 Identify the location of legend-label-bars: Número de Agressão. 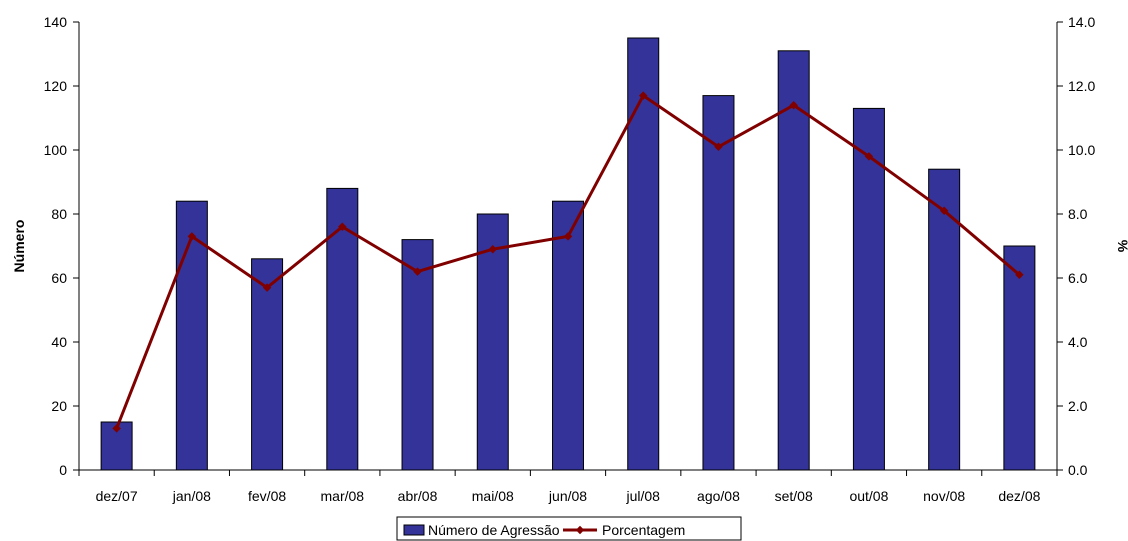
(494, 530).